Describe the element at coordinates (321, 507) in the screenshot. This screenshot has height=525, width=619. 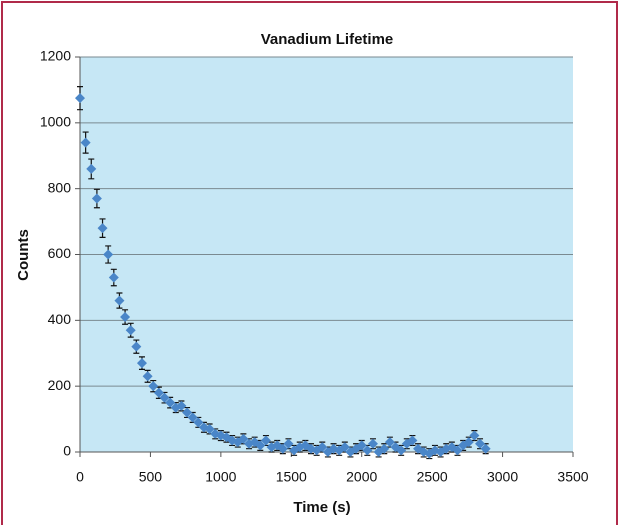
I see `x-axis-label: Time (s)` at that location.